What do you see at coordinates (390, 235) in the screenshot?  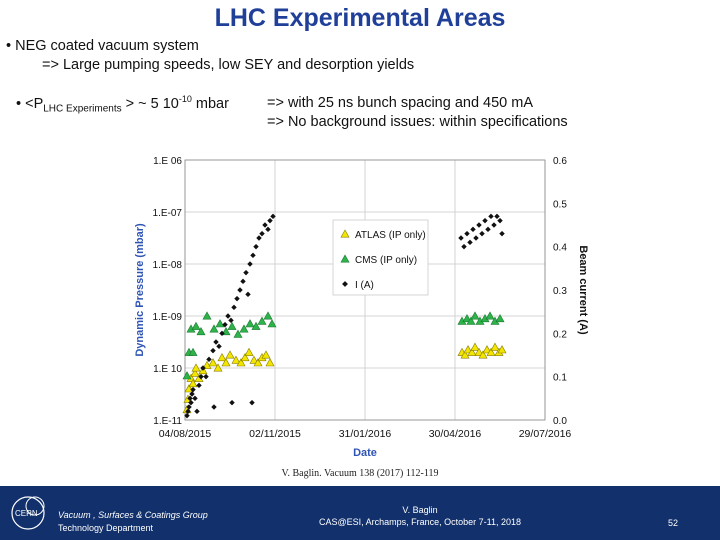 I see `legend-label: ATLAS (IP only)` at bounding box center [390, 235].